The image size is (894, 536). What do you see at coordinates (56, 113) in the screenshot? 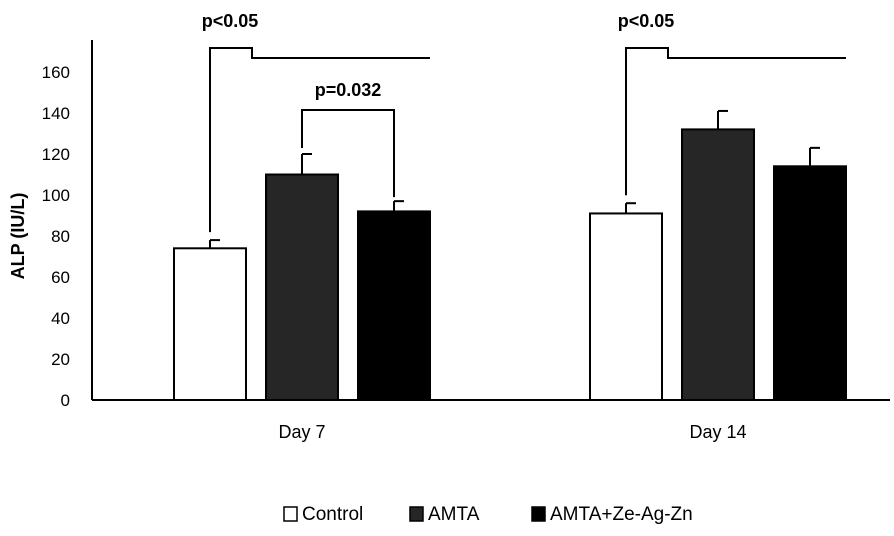
I see `y-tick-label: 140` at bounding box center [56, 113].